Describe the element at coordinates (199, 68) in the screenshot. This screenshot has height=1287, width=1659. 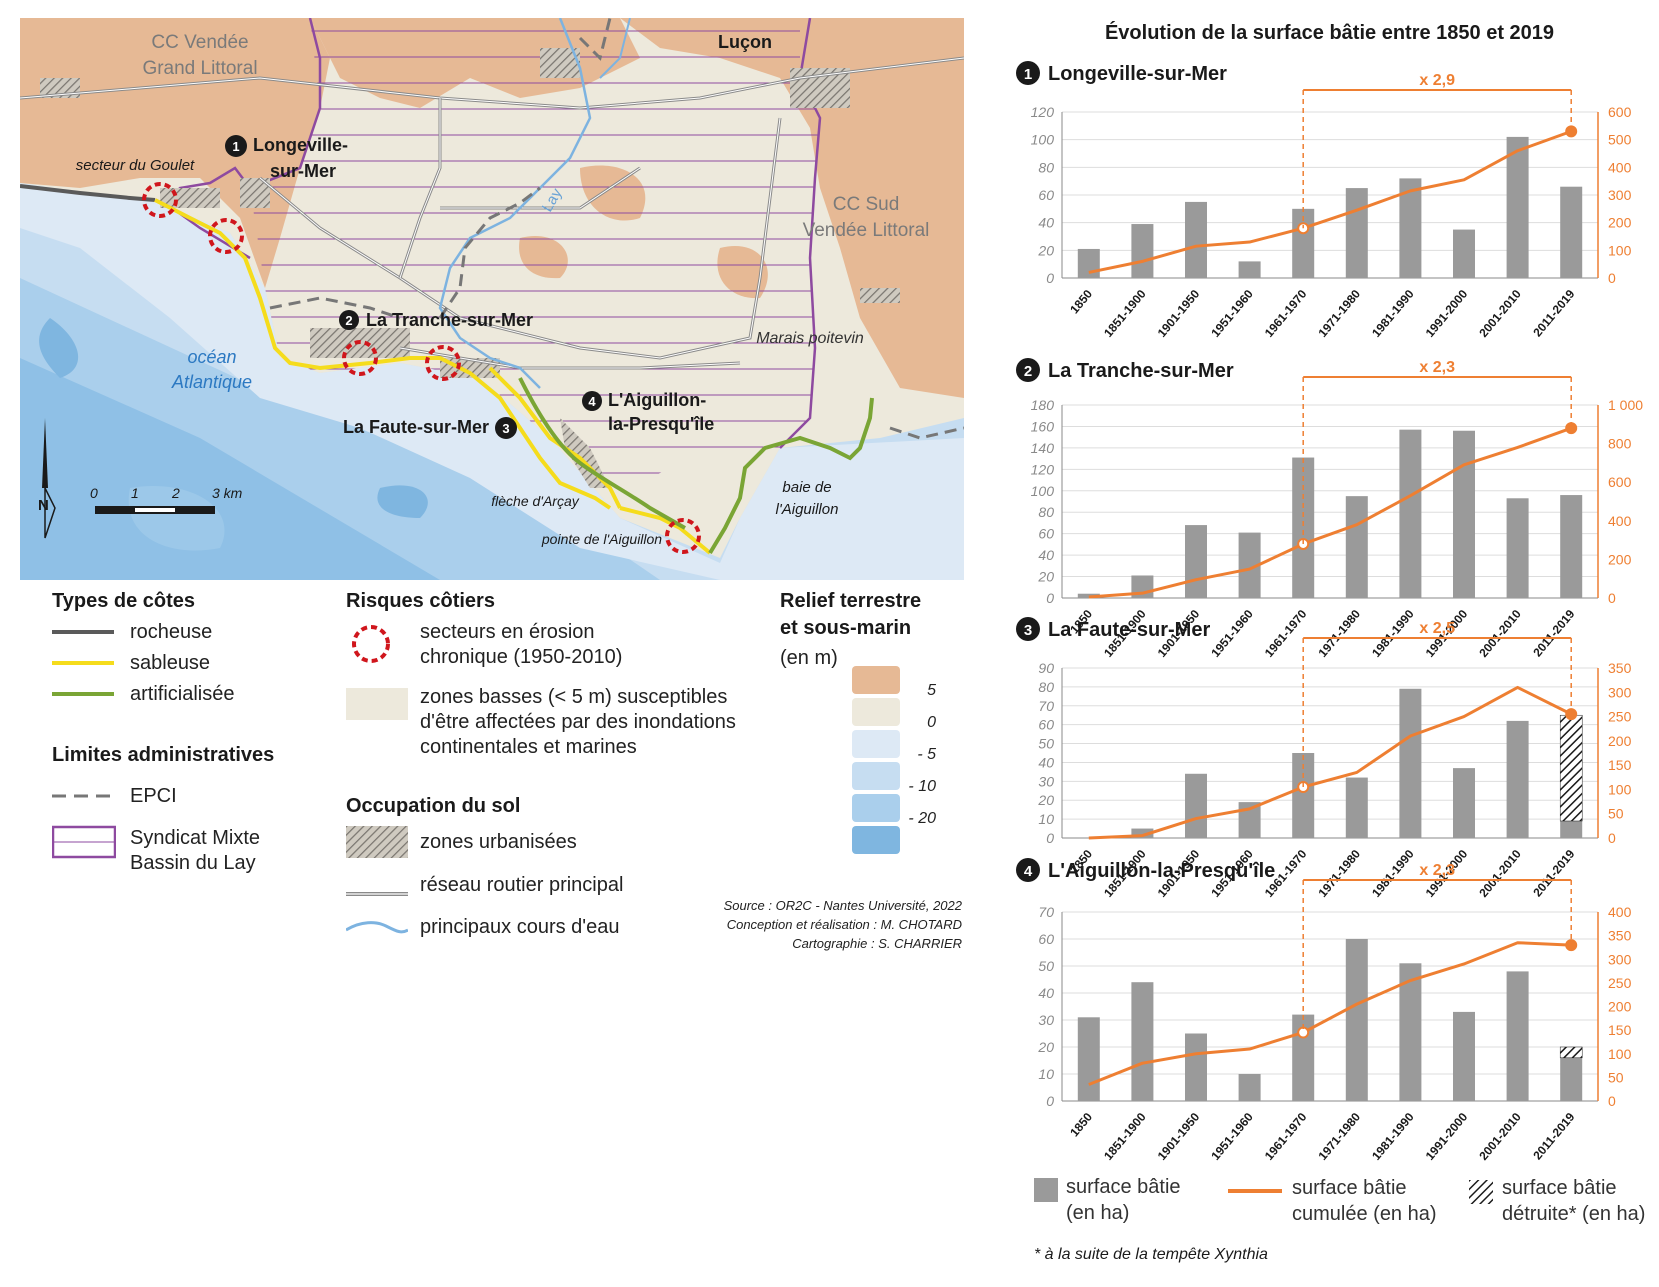
I see `label-cc-vendee-2: Grand Littoral` at that location.